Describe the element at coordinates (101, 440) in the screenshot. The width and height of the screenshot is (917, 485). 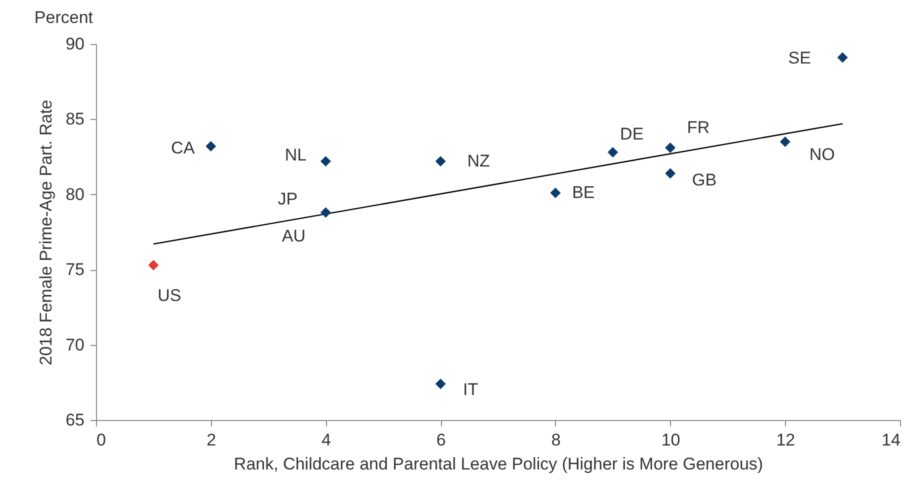
I see `x-tick-label: 0` at that location.